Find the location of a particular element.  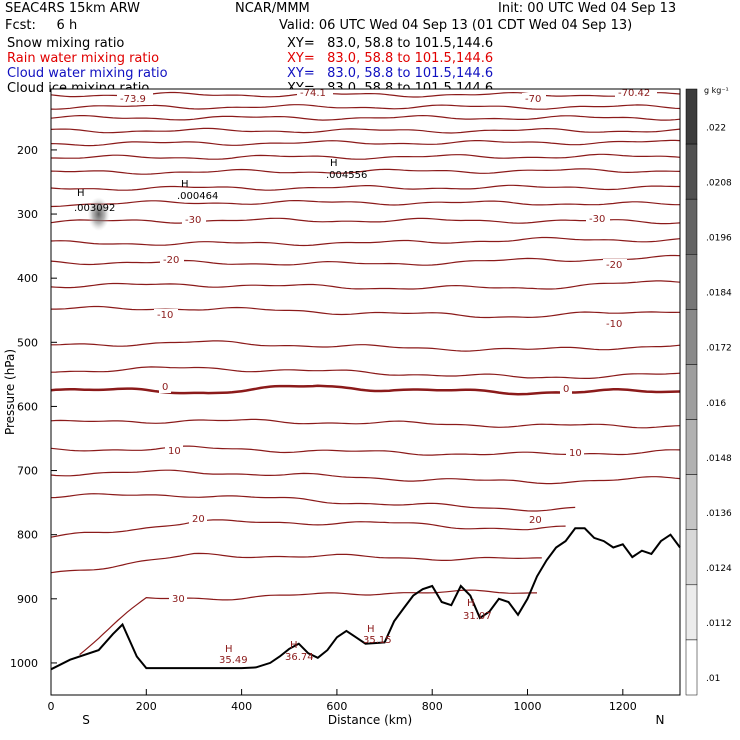

max-marker-value: 36.74 is located at coordinates (299, 657).